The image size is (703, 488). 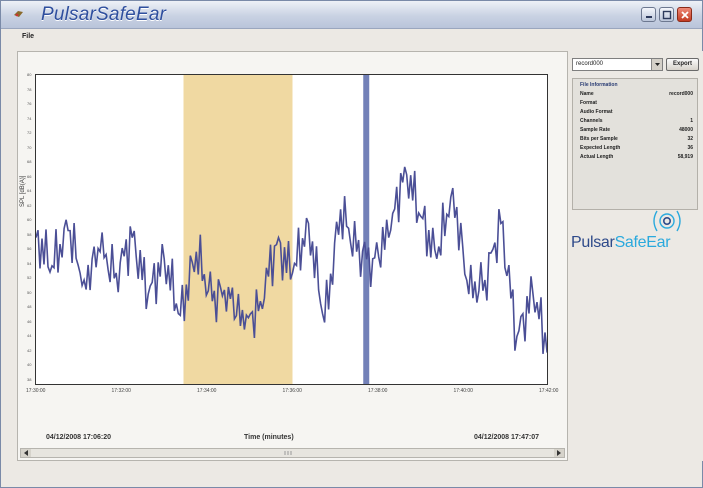 I want to click on close-button, so click(x=684, y=14).